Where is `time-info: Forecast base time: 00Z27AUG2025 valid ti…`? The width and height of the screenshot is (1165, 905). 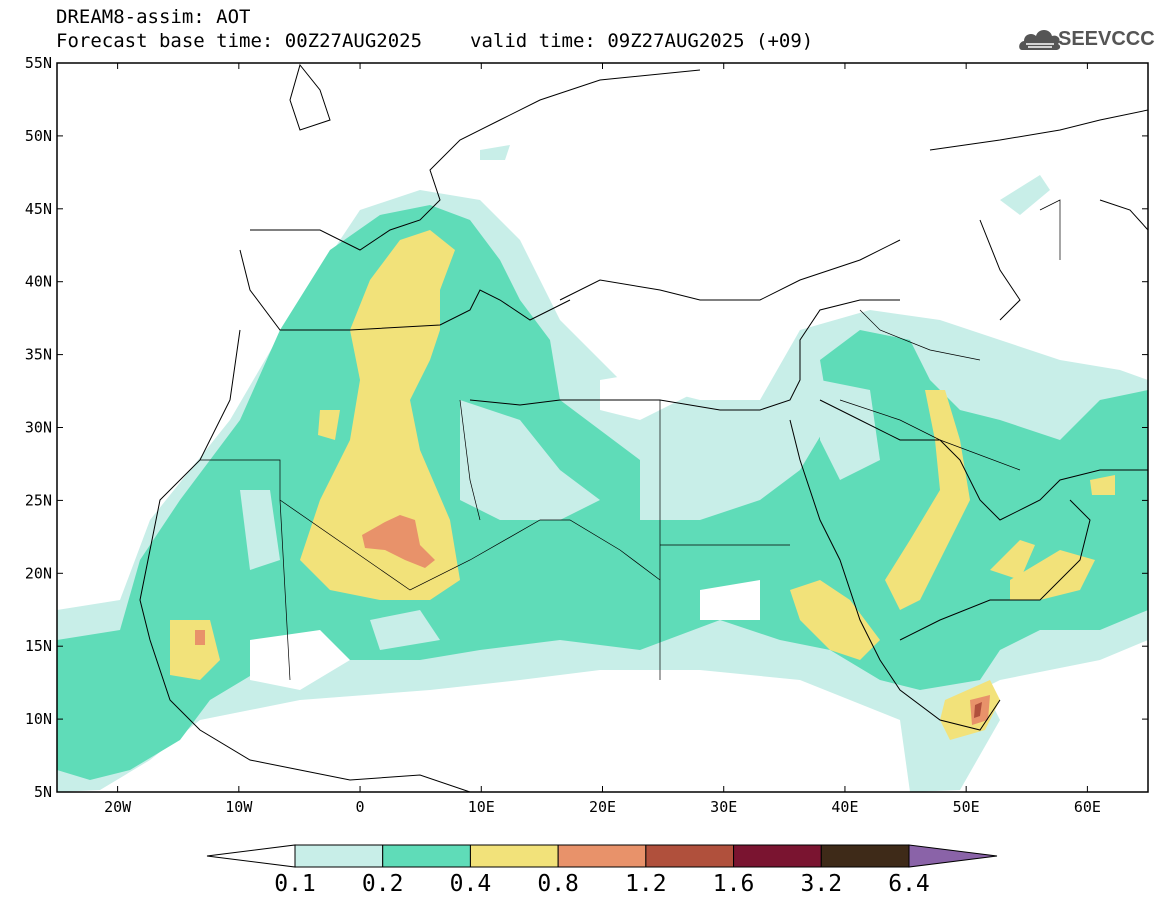 time-info: Forecast base time: 00Z27AUG2025 valid ti… is located at coordinates (434, 41).